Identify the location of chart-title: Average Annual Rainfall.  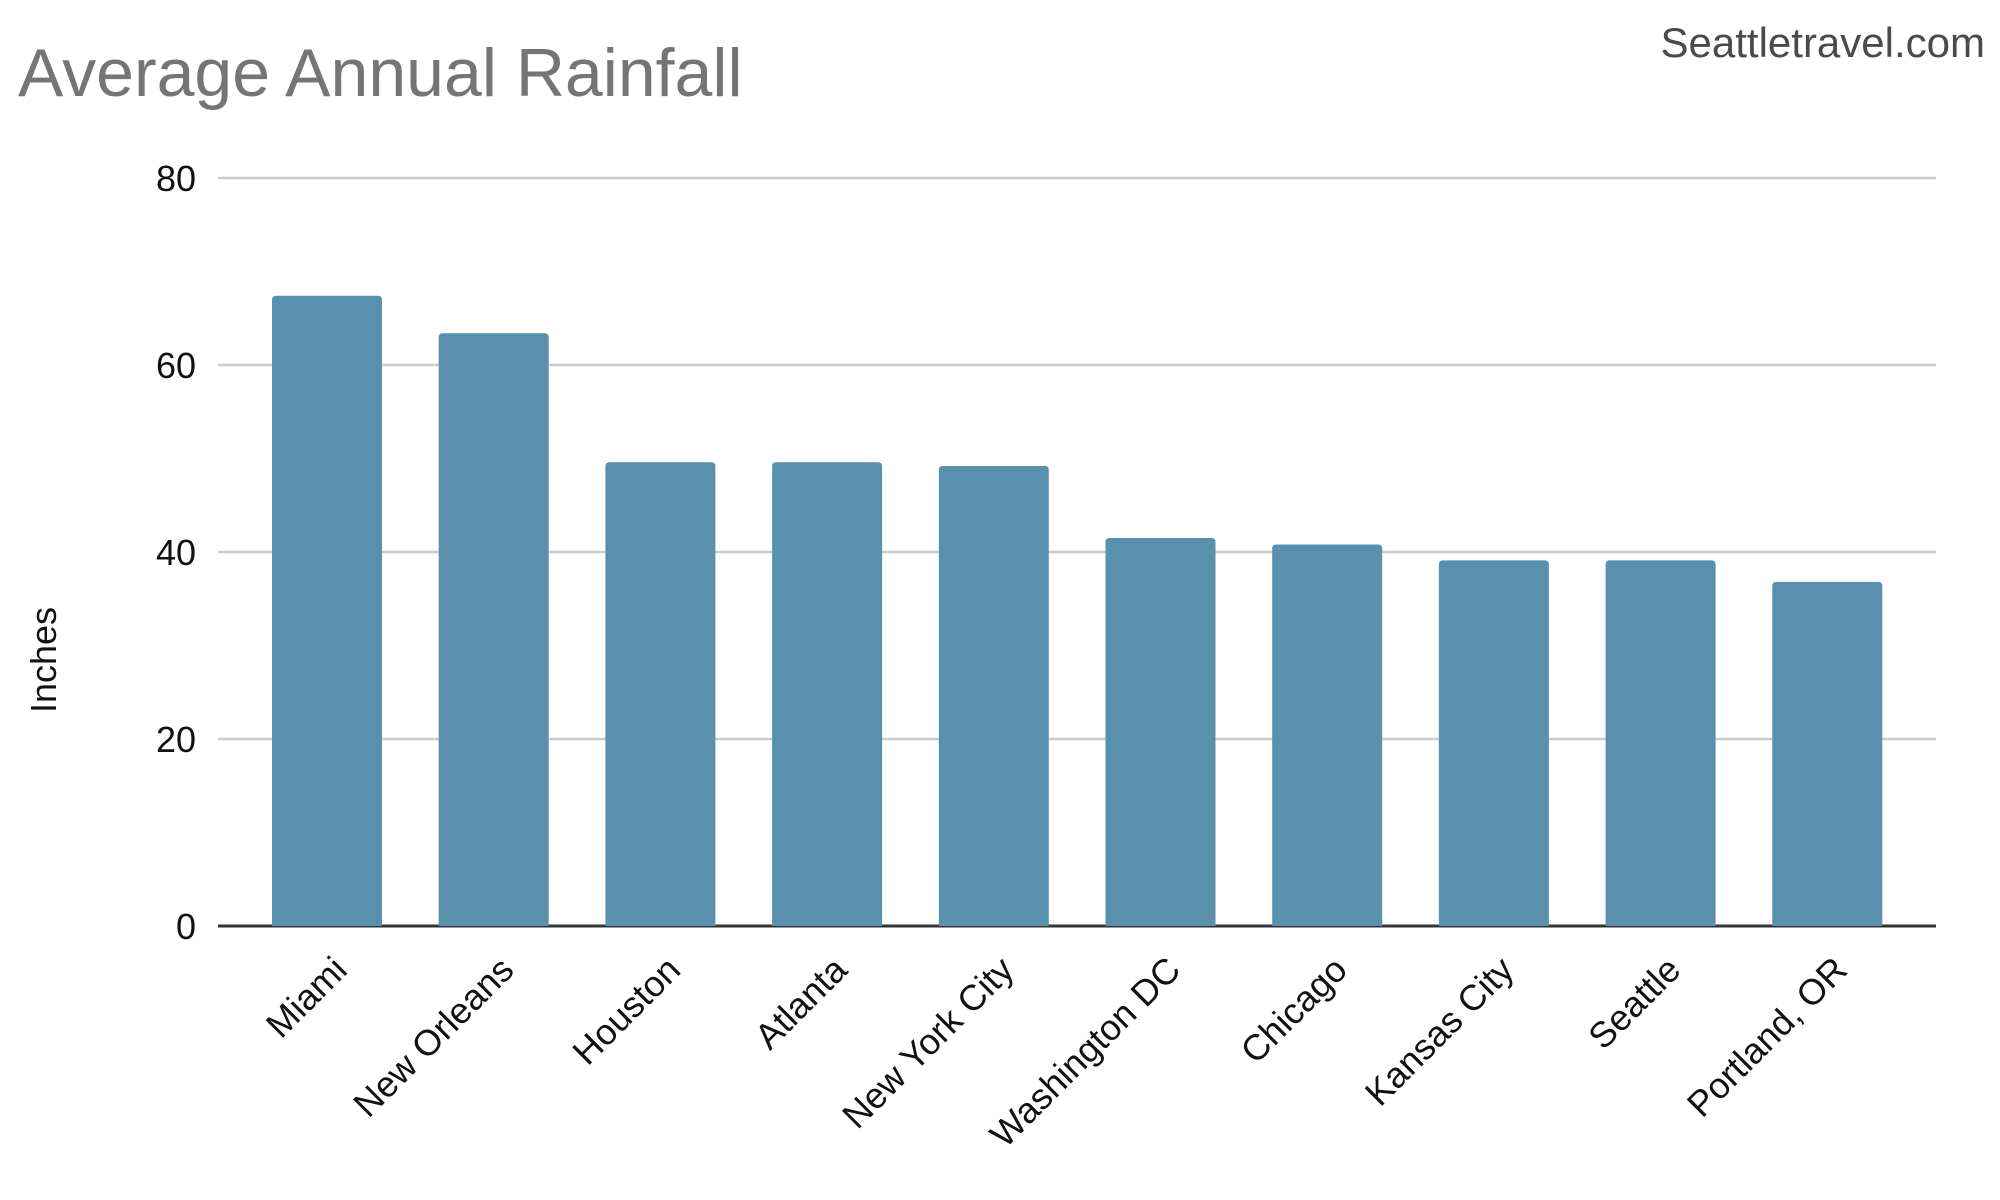
(380, 73).